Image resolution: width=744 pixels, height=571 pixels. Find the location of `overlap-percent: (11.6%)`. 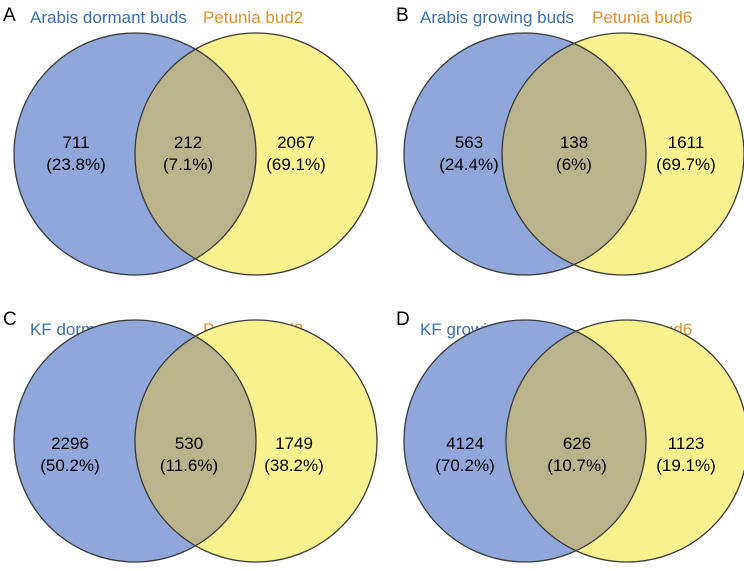

overlap-percent: (11.6%) is located at coordinates (189, 465).